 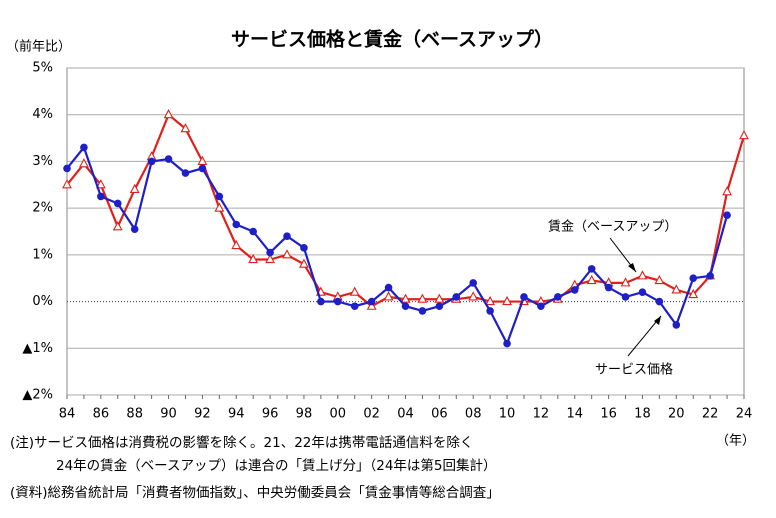 I want to click on x-tick-label: 06, so click(x=439, y=414).